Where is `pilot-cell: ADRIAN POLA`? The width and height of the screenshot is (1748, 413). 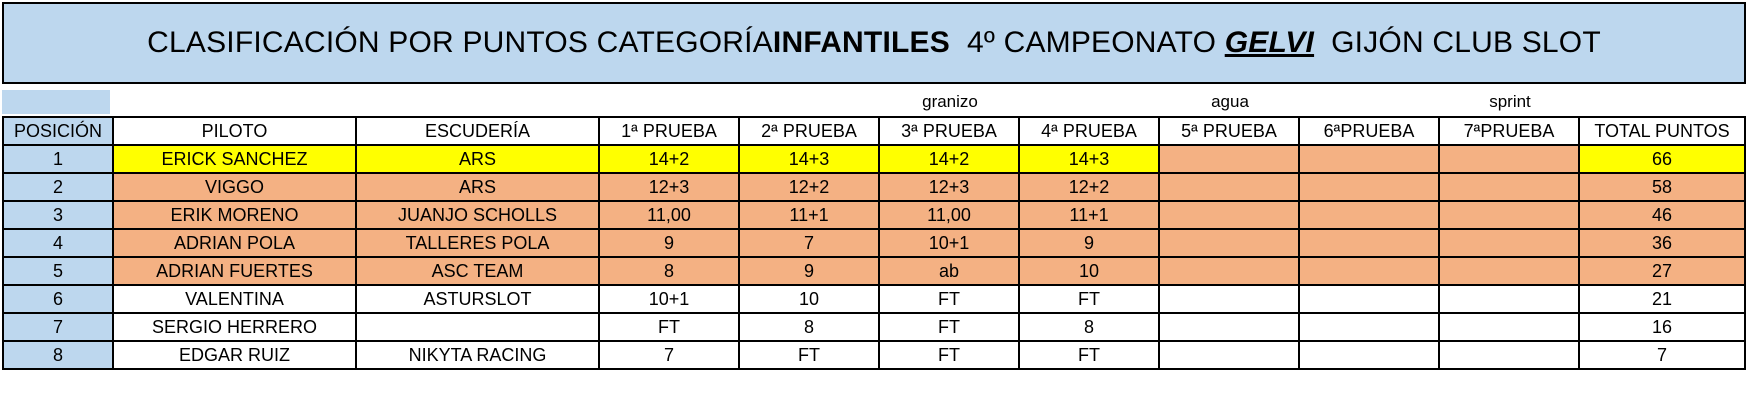 pilot-cell: ADRIAN POLA is located at coordinates (234, 243).